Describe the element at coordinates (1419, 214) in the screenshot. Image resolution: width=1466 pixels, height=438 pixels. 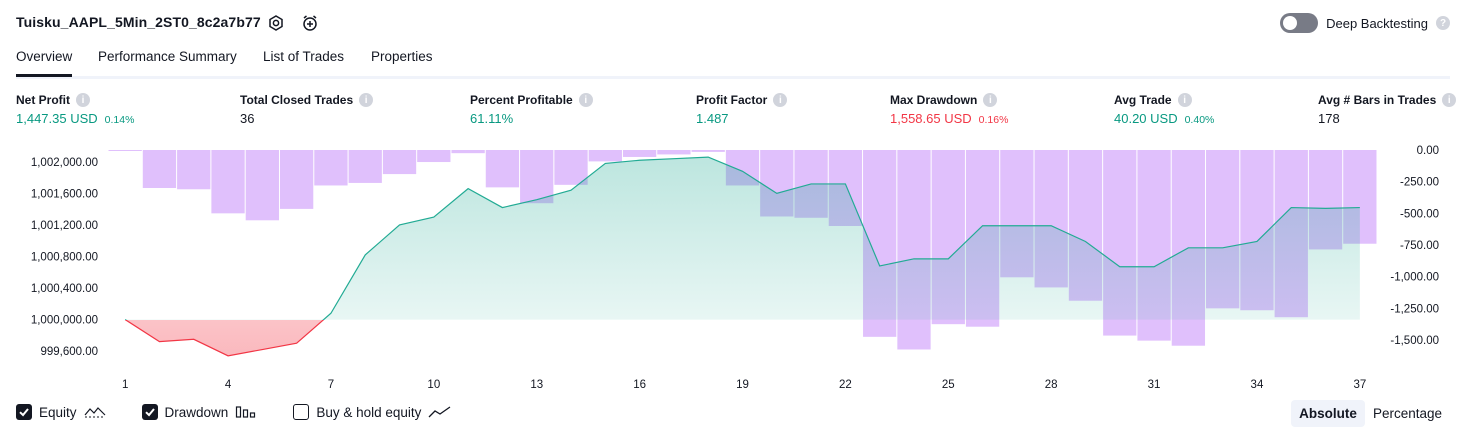
I see `drawdown-tick-label: -500.00` at that location.